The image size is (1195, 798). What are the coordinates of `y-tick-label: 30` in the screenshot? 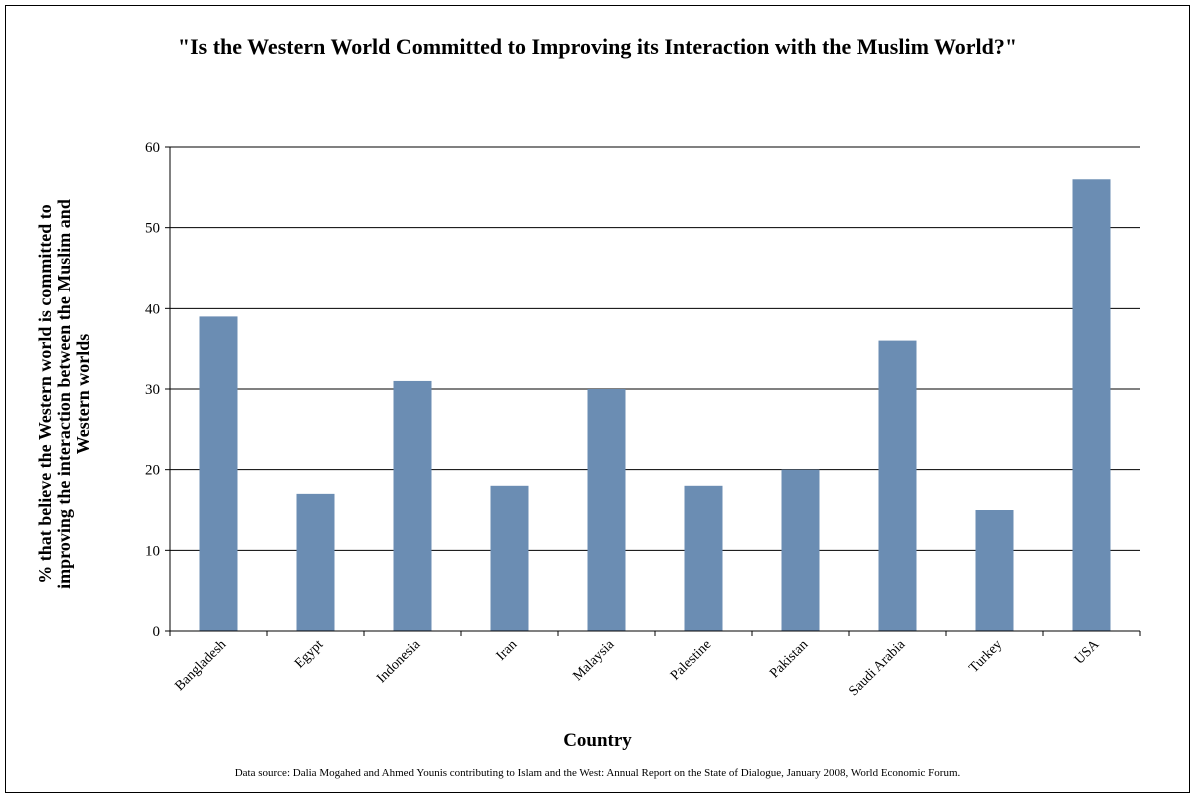 It's located at (152, 390).